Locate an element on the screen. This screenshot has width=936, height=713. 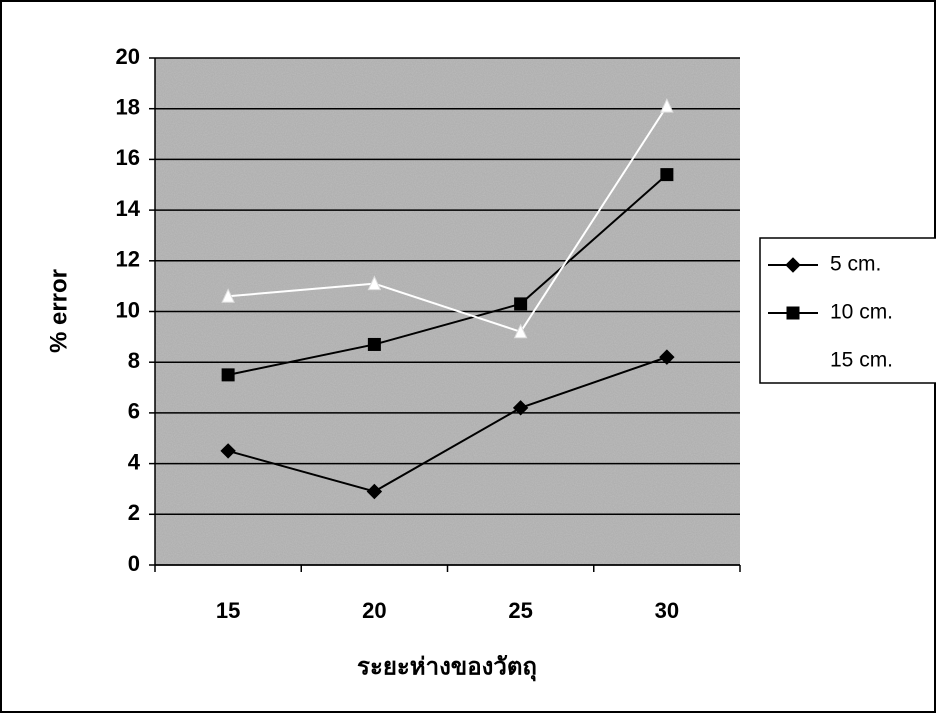
y-tick-label: 4 is located at coordinates (134, 461).